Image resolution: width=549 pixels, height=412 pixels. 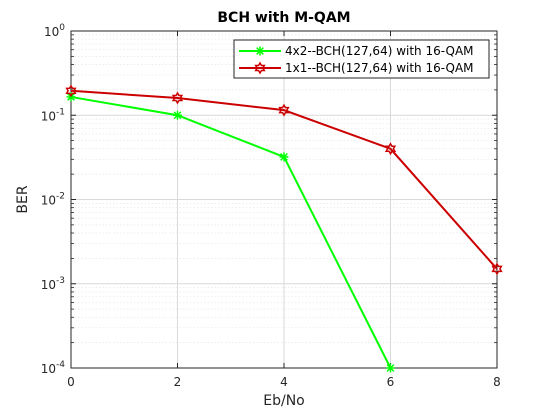 What do you see at coordinates (284, 401) in the screenshot?
I see `x-axis-label: Eb/No` at bounding box center [284, 401].